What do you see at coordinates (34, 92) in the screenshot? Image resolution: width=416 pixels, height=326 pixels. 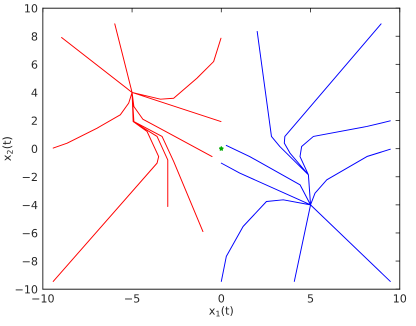 I see `y-tick-label: 4` at bounding box center [34, 92].